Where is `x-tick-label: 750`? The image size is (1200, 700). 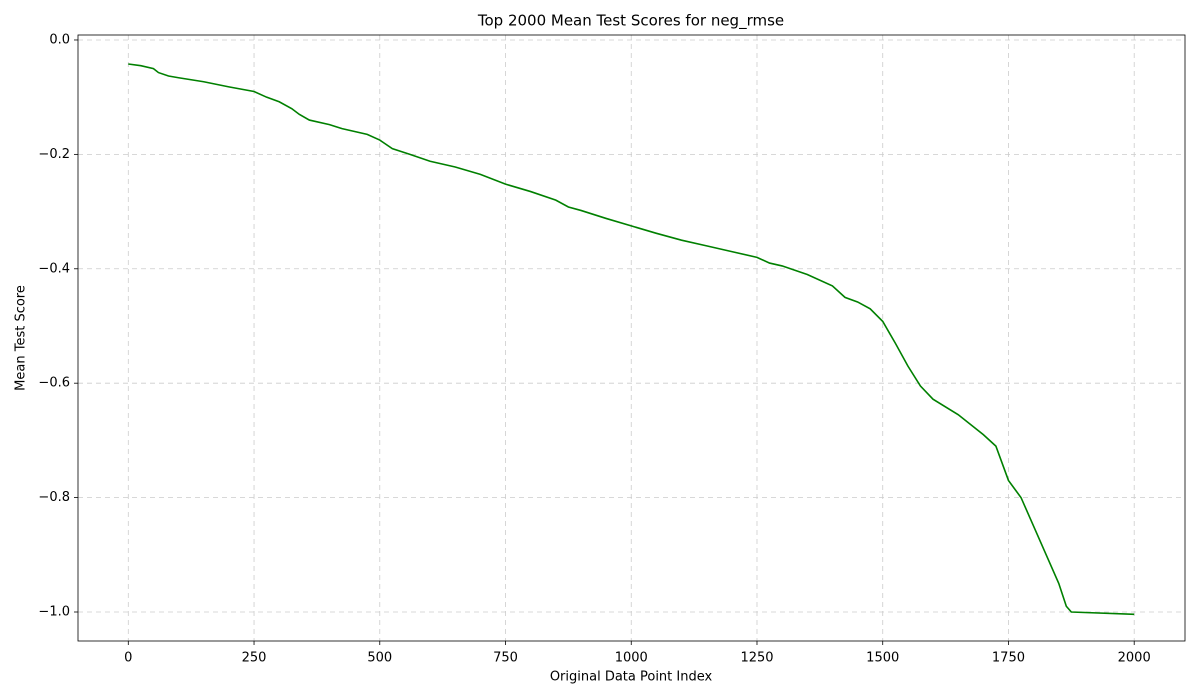 x-tick-label: 750 is located at coordinates (505, 658).